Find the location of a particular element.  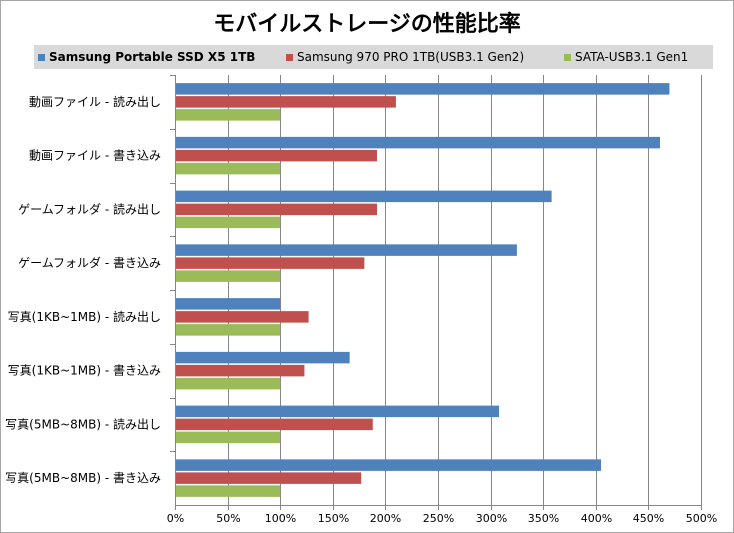

legend-item-970pro: Samsung 970 PRO 1TB(USB3.1 Gen2) is located at coordinates (405, 57).